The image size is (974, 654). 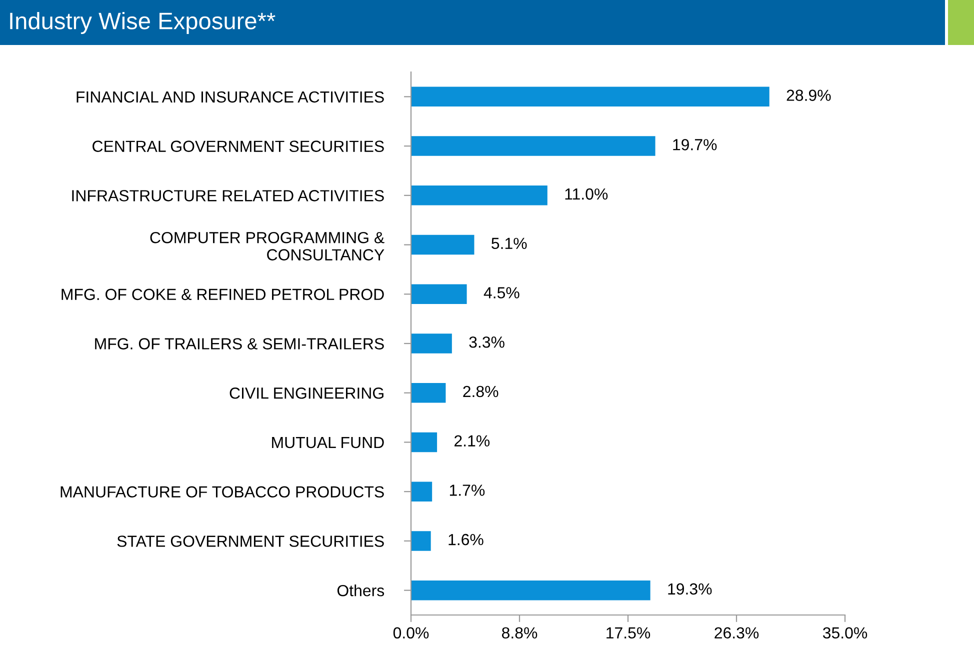 I want to click on y-tick-label: MANUFACTURE OF TOBACCO PRODUCTS, so click(x=222, y=492).